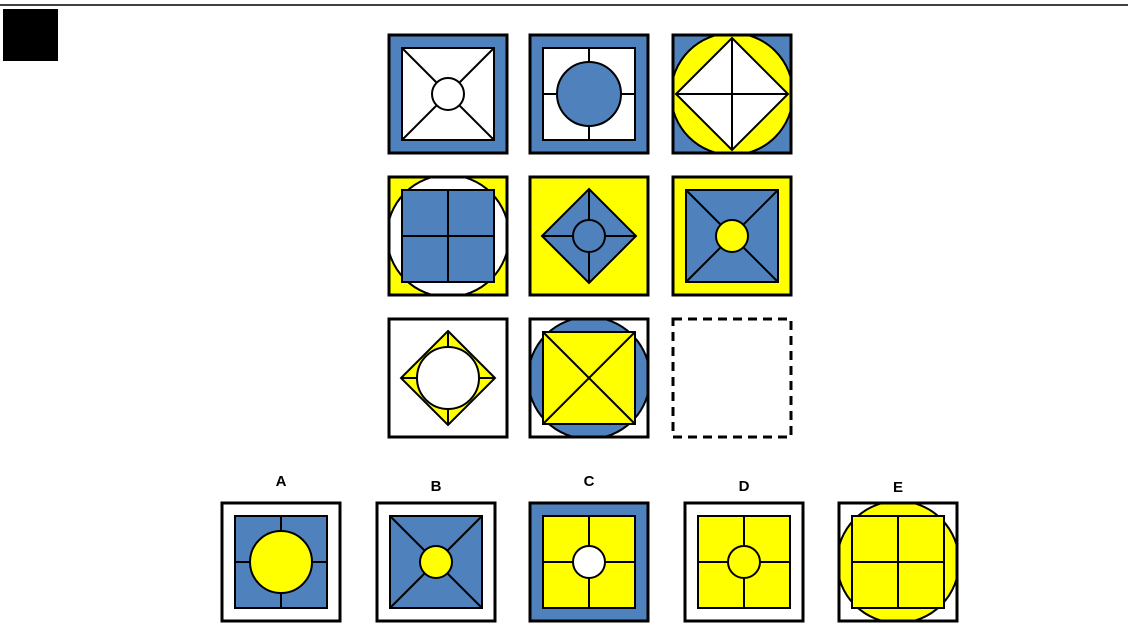  Describe the element at coordinates (436, 486) in the screenshot. I see `option-label-b: B` at that location.